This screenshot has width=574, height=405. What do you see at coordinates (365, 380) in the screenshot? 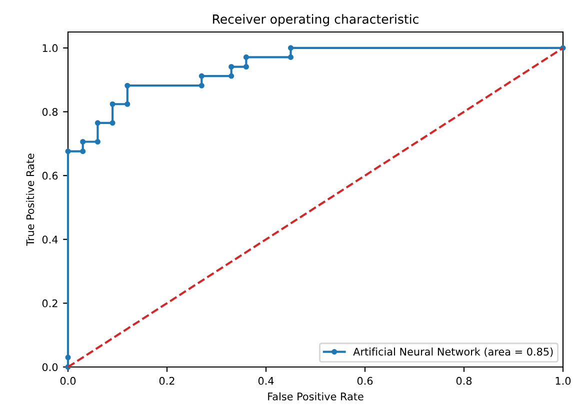
I see `x-tick-label: 0.6` at bounding box center [365, 380].